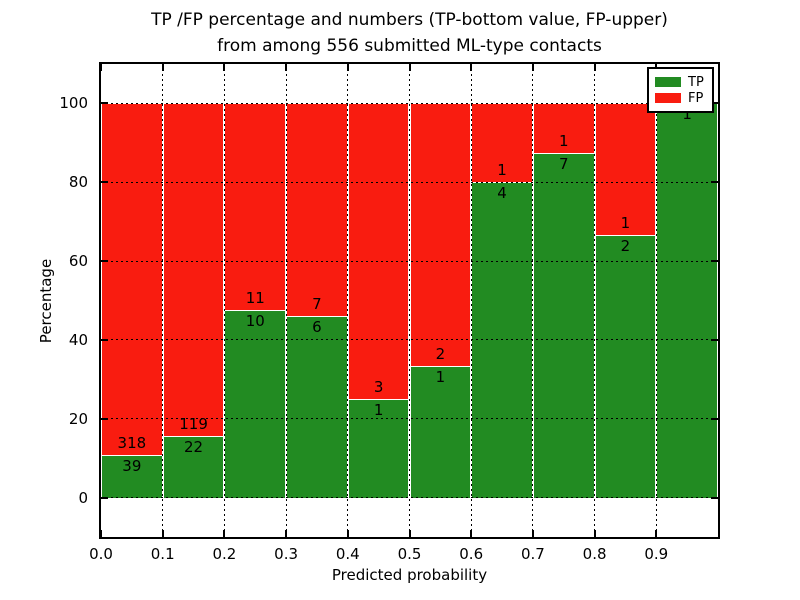 This screenshot has height=600, width=800. What do you see at coordinates (625, 245) in the screenshot?
I see `tp-count-label: 2` at bounding box center [625, 245].